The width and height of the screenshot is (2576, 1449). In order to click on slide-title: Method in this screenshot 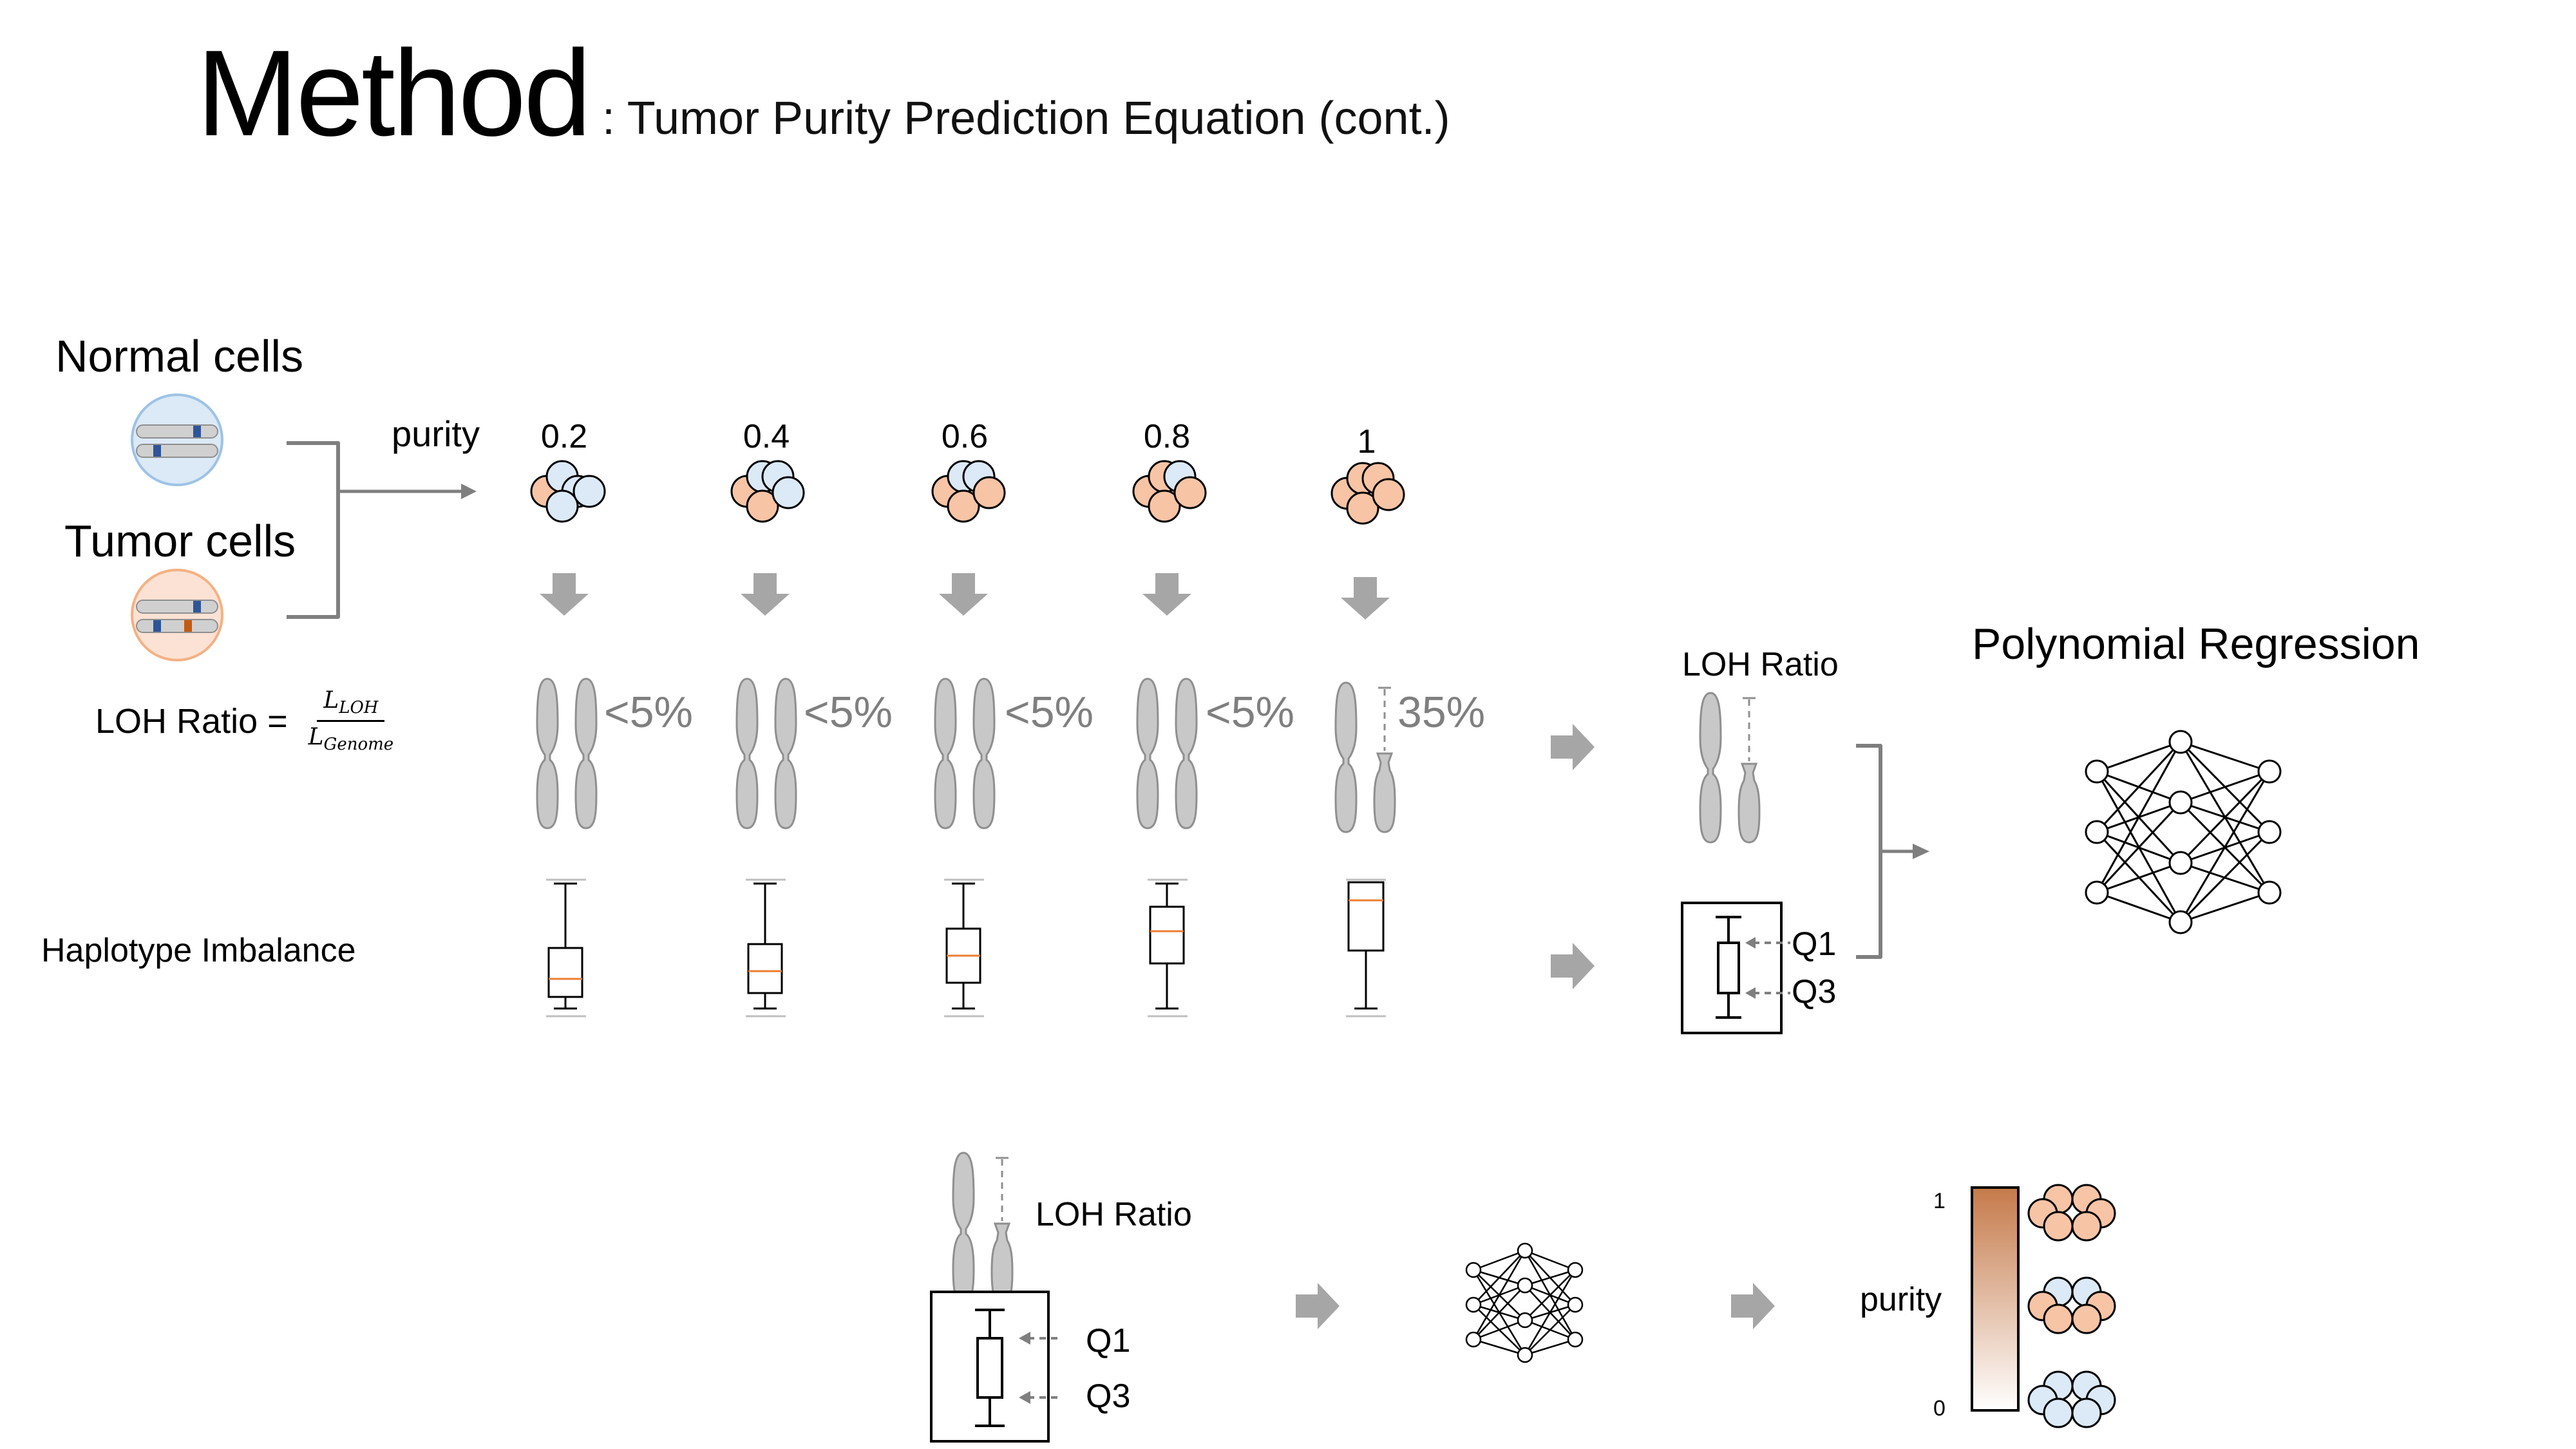, I will do `click(394, 93)`.